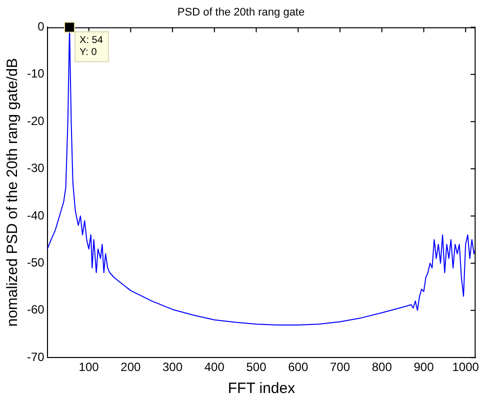 The image size is (482, 400). I want to click on y-tick-label: 0, so click(41, 27).